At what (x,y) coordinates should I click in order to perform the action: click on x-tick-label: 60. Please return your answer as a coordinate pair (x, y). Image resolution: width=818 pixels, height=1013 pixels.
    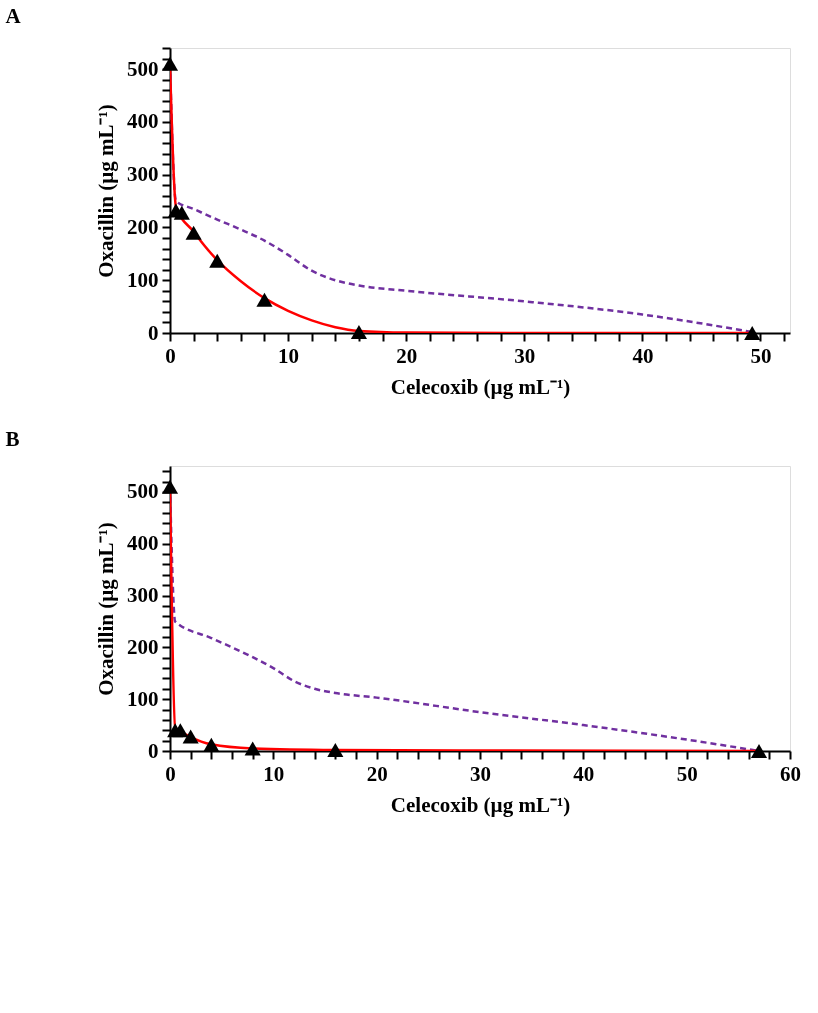
    Looking at the image, I should click on (790, 773).